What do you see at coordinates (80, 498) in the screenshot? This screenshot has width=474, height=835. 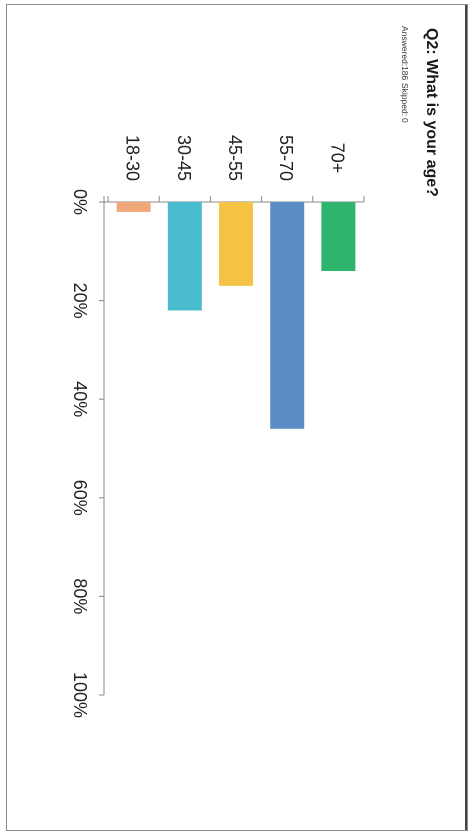 I see `value-tick-label: 60%` at bounding box center [80, 498].